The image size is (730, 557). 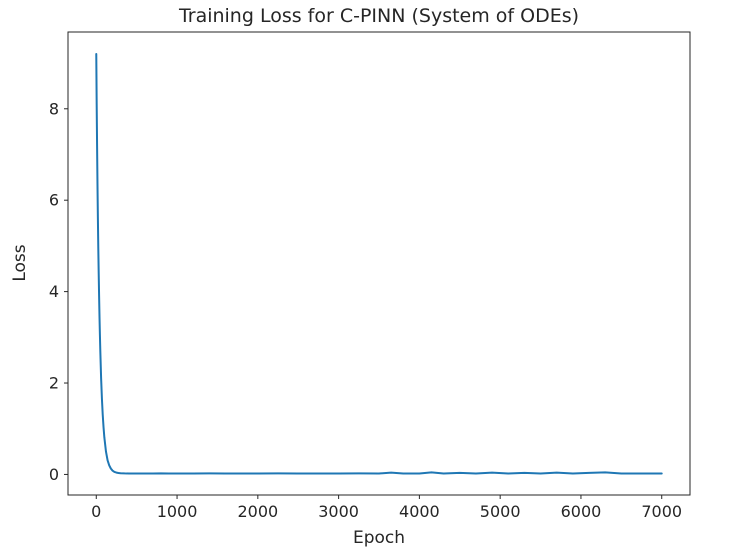 What do you see at coordinates (500, 511) in the screenshot?
I see `x-tick-label: 5000` at bounding box center [500, 511].